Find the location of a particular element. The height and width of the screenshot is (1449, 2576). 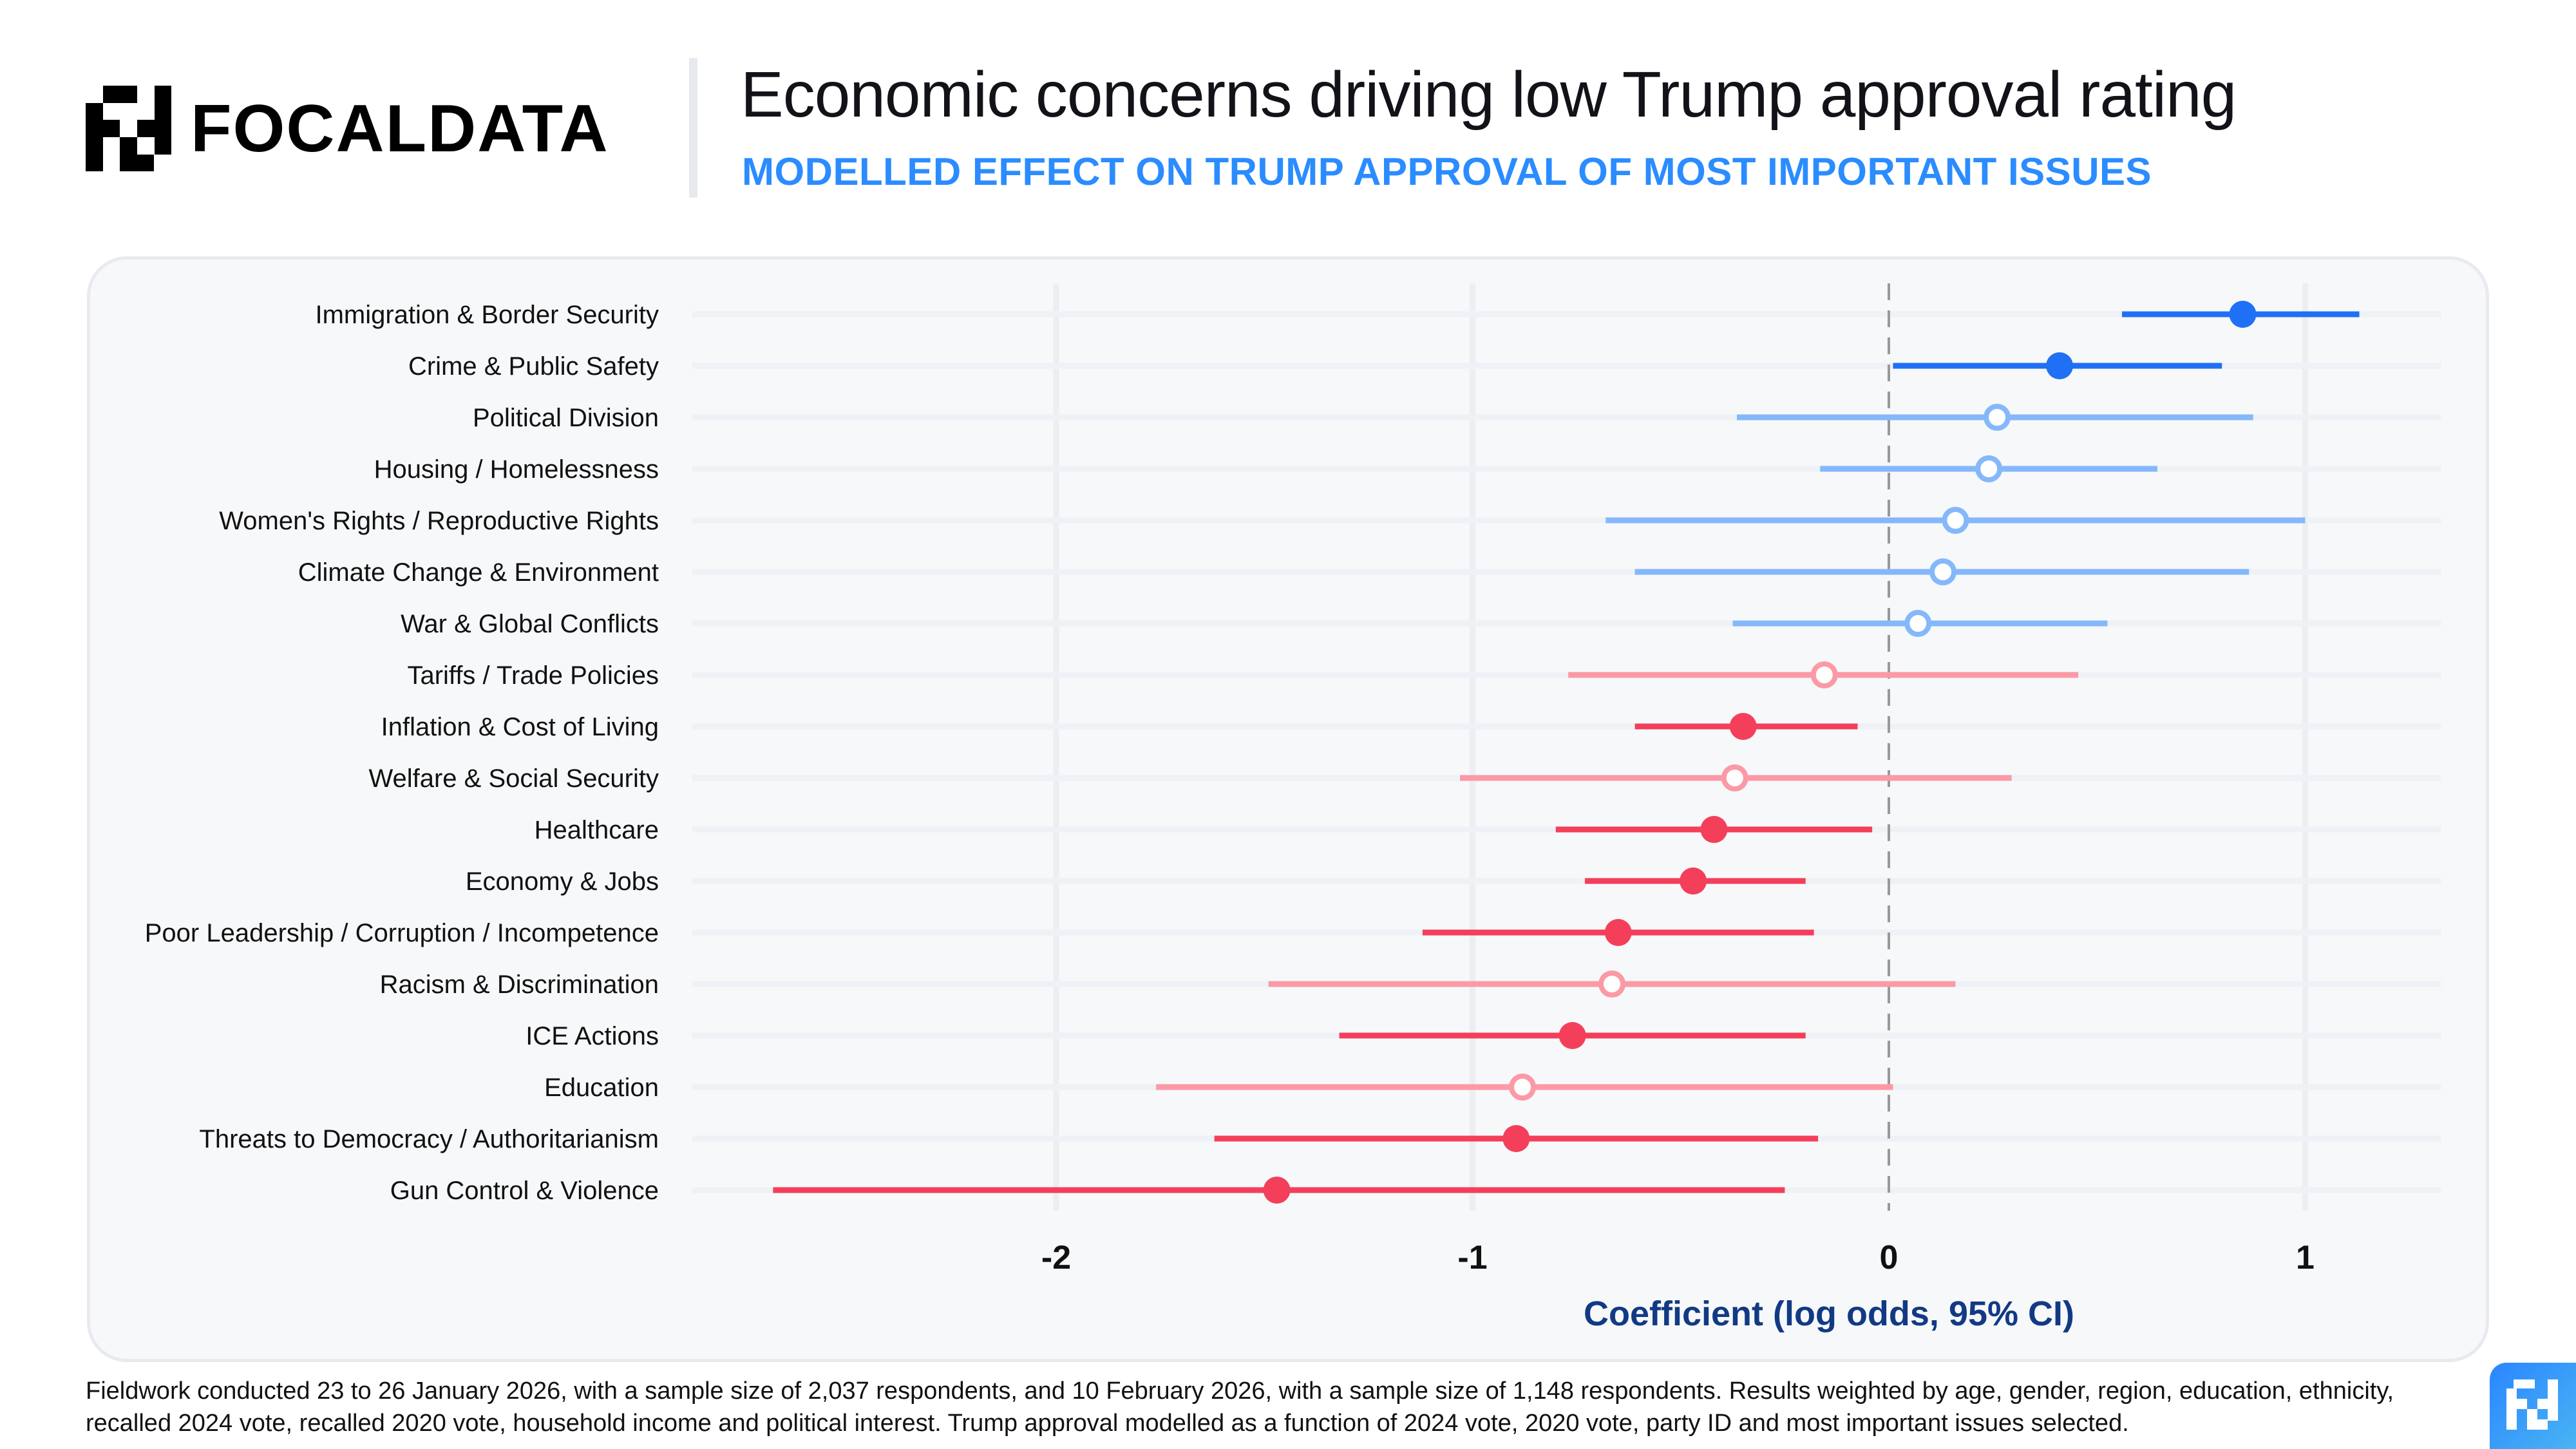

category-label: Education is located at coordinates (602, 1088).